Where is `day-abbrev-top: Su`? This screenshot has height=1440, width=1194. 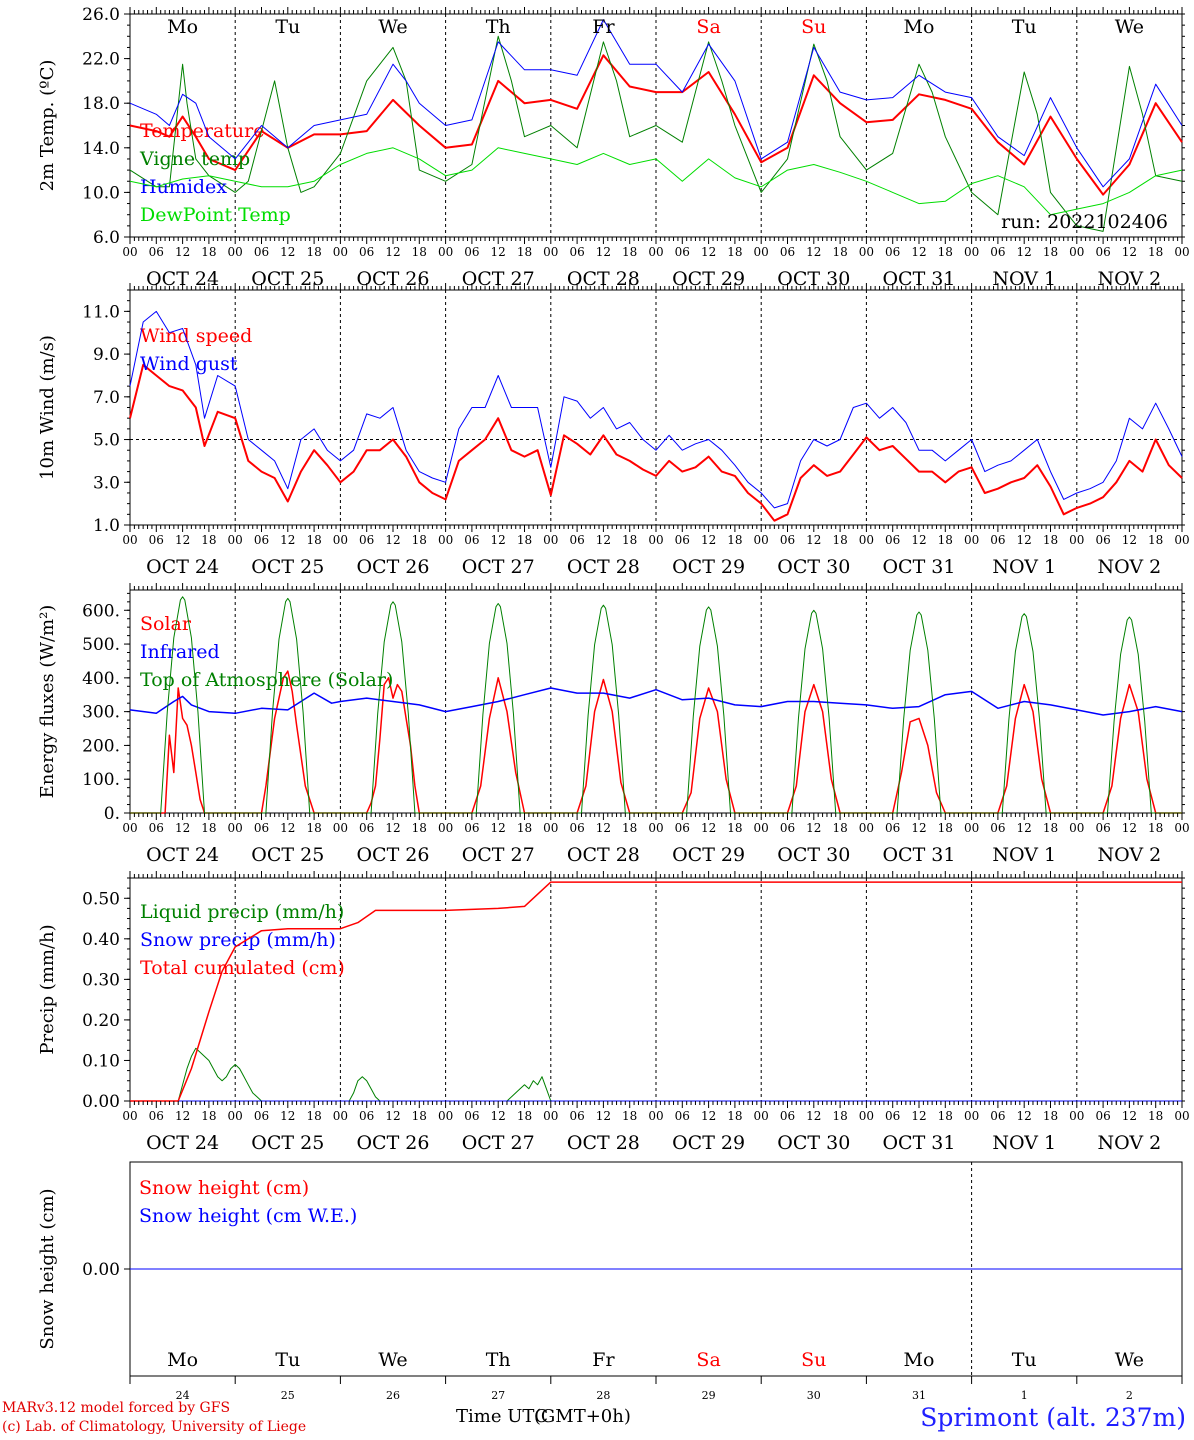 day-abbrev-top: Su is located at coordinates (813, 27).